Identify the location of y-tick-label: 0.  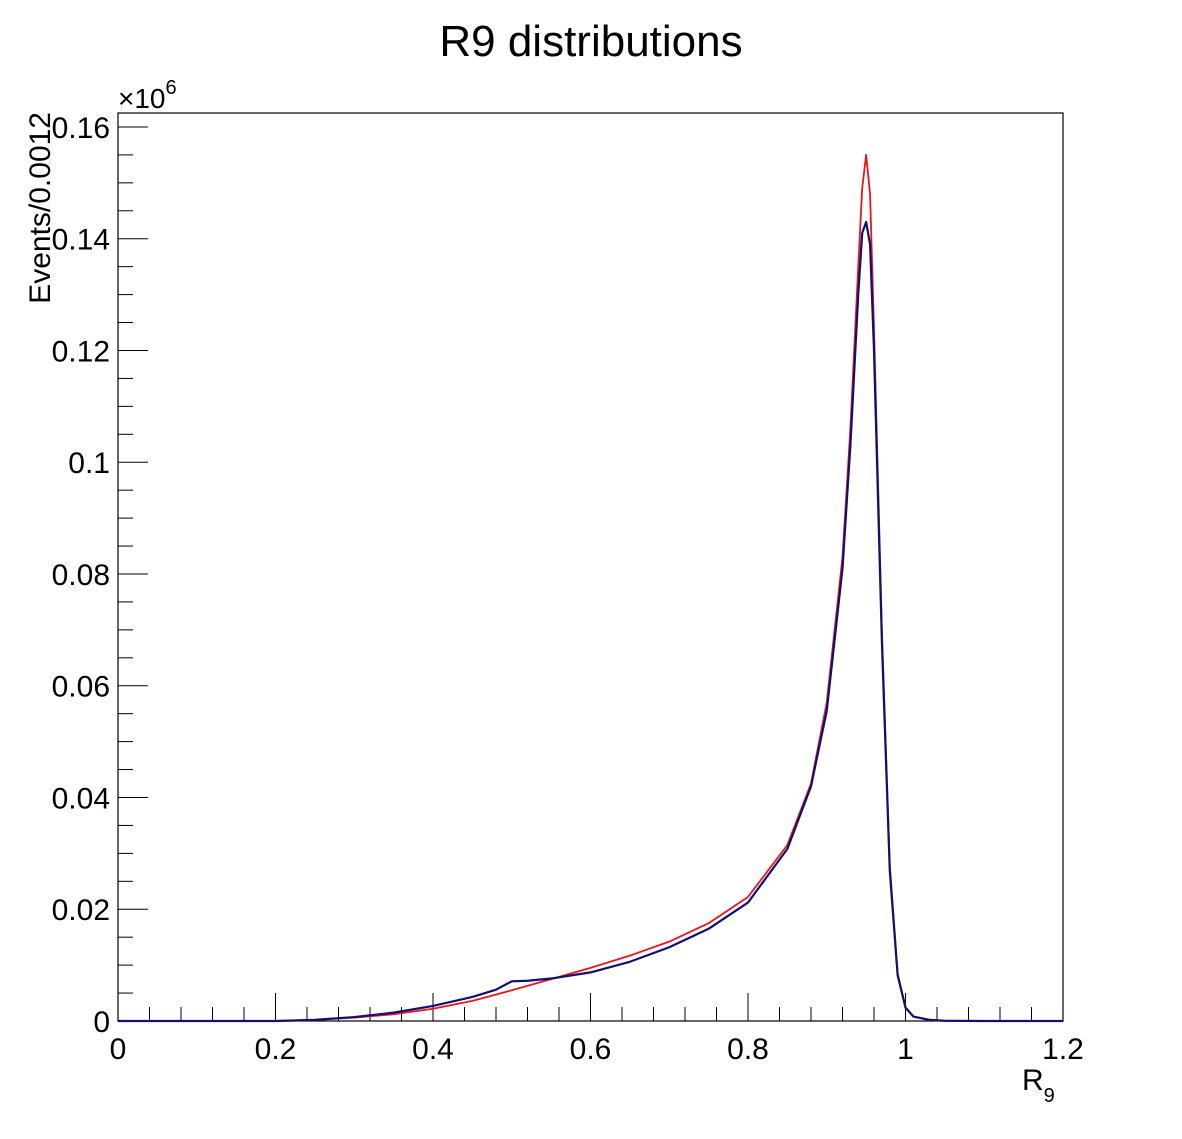
(101, 1022).